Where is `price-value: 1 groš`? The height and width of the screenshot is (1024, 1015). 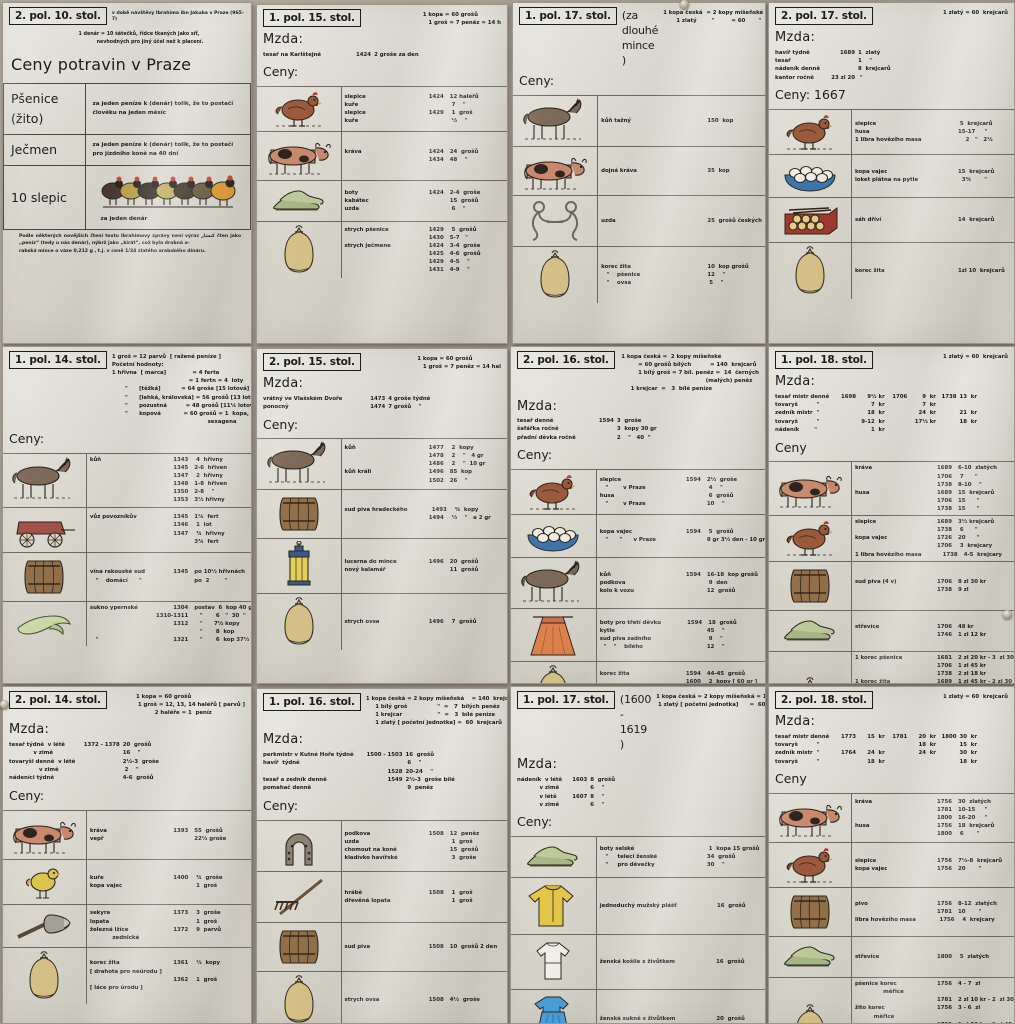 price-value: 1 groš is located at coordinates (206, 885).